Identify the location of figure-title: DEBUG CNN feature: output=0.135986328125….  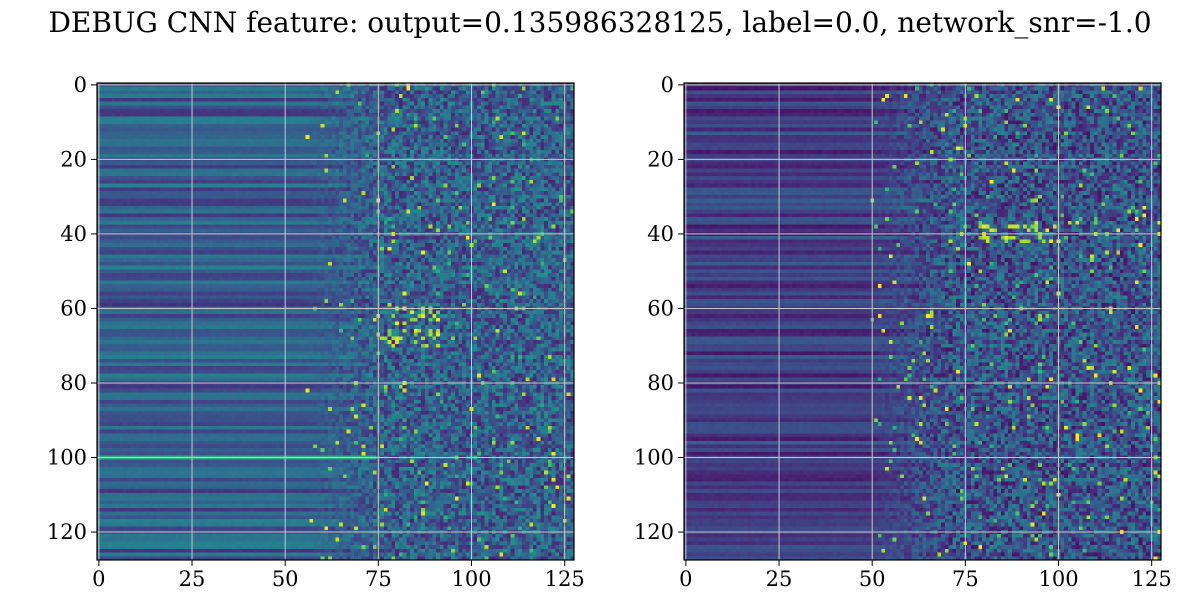
(600, 22).